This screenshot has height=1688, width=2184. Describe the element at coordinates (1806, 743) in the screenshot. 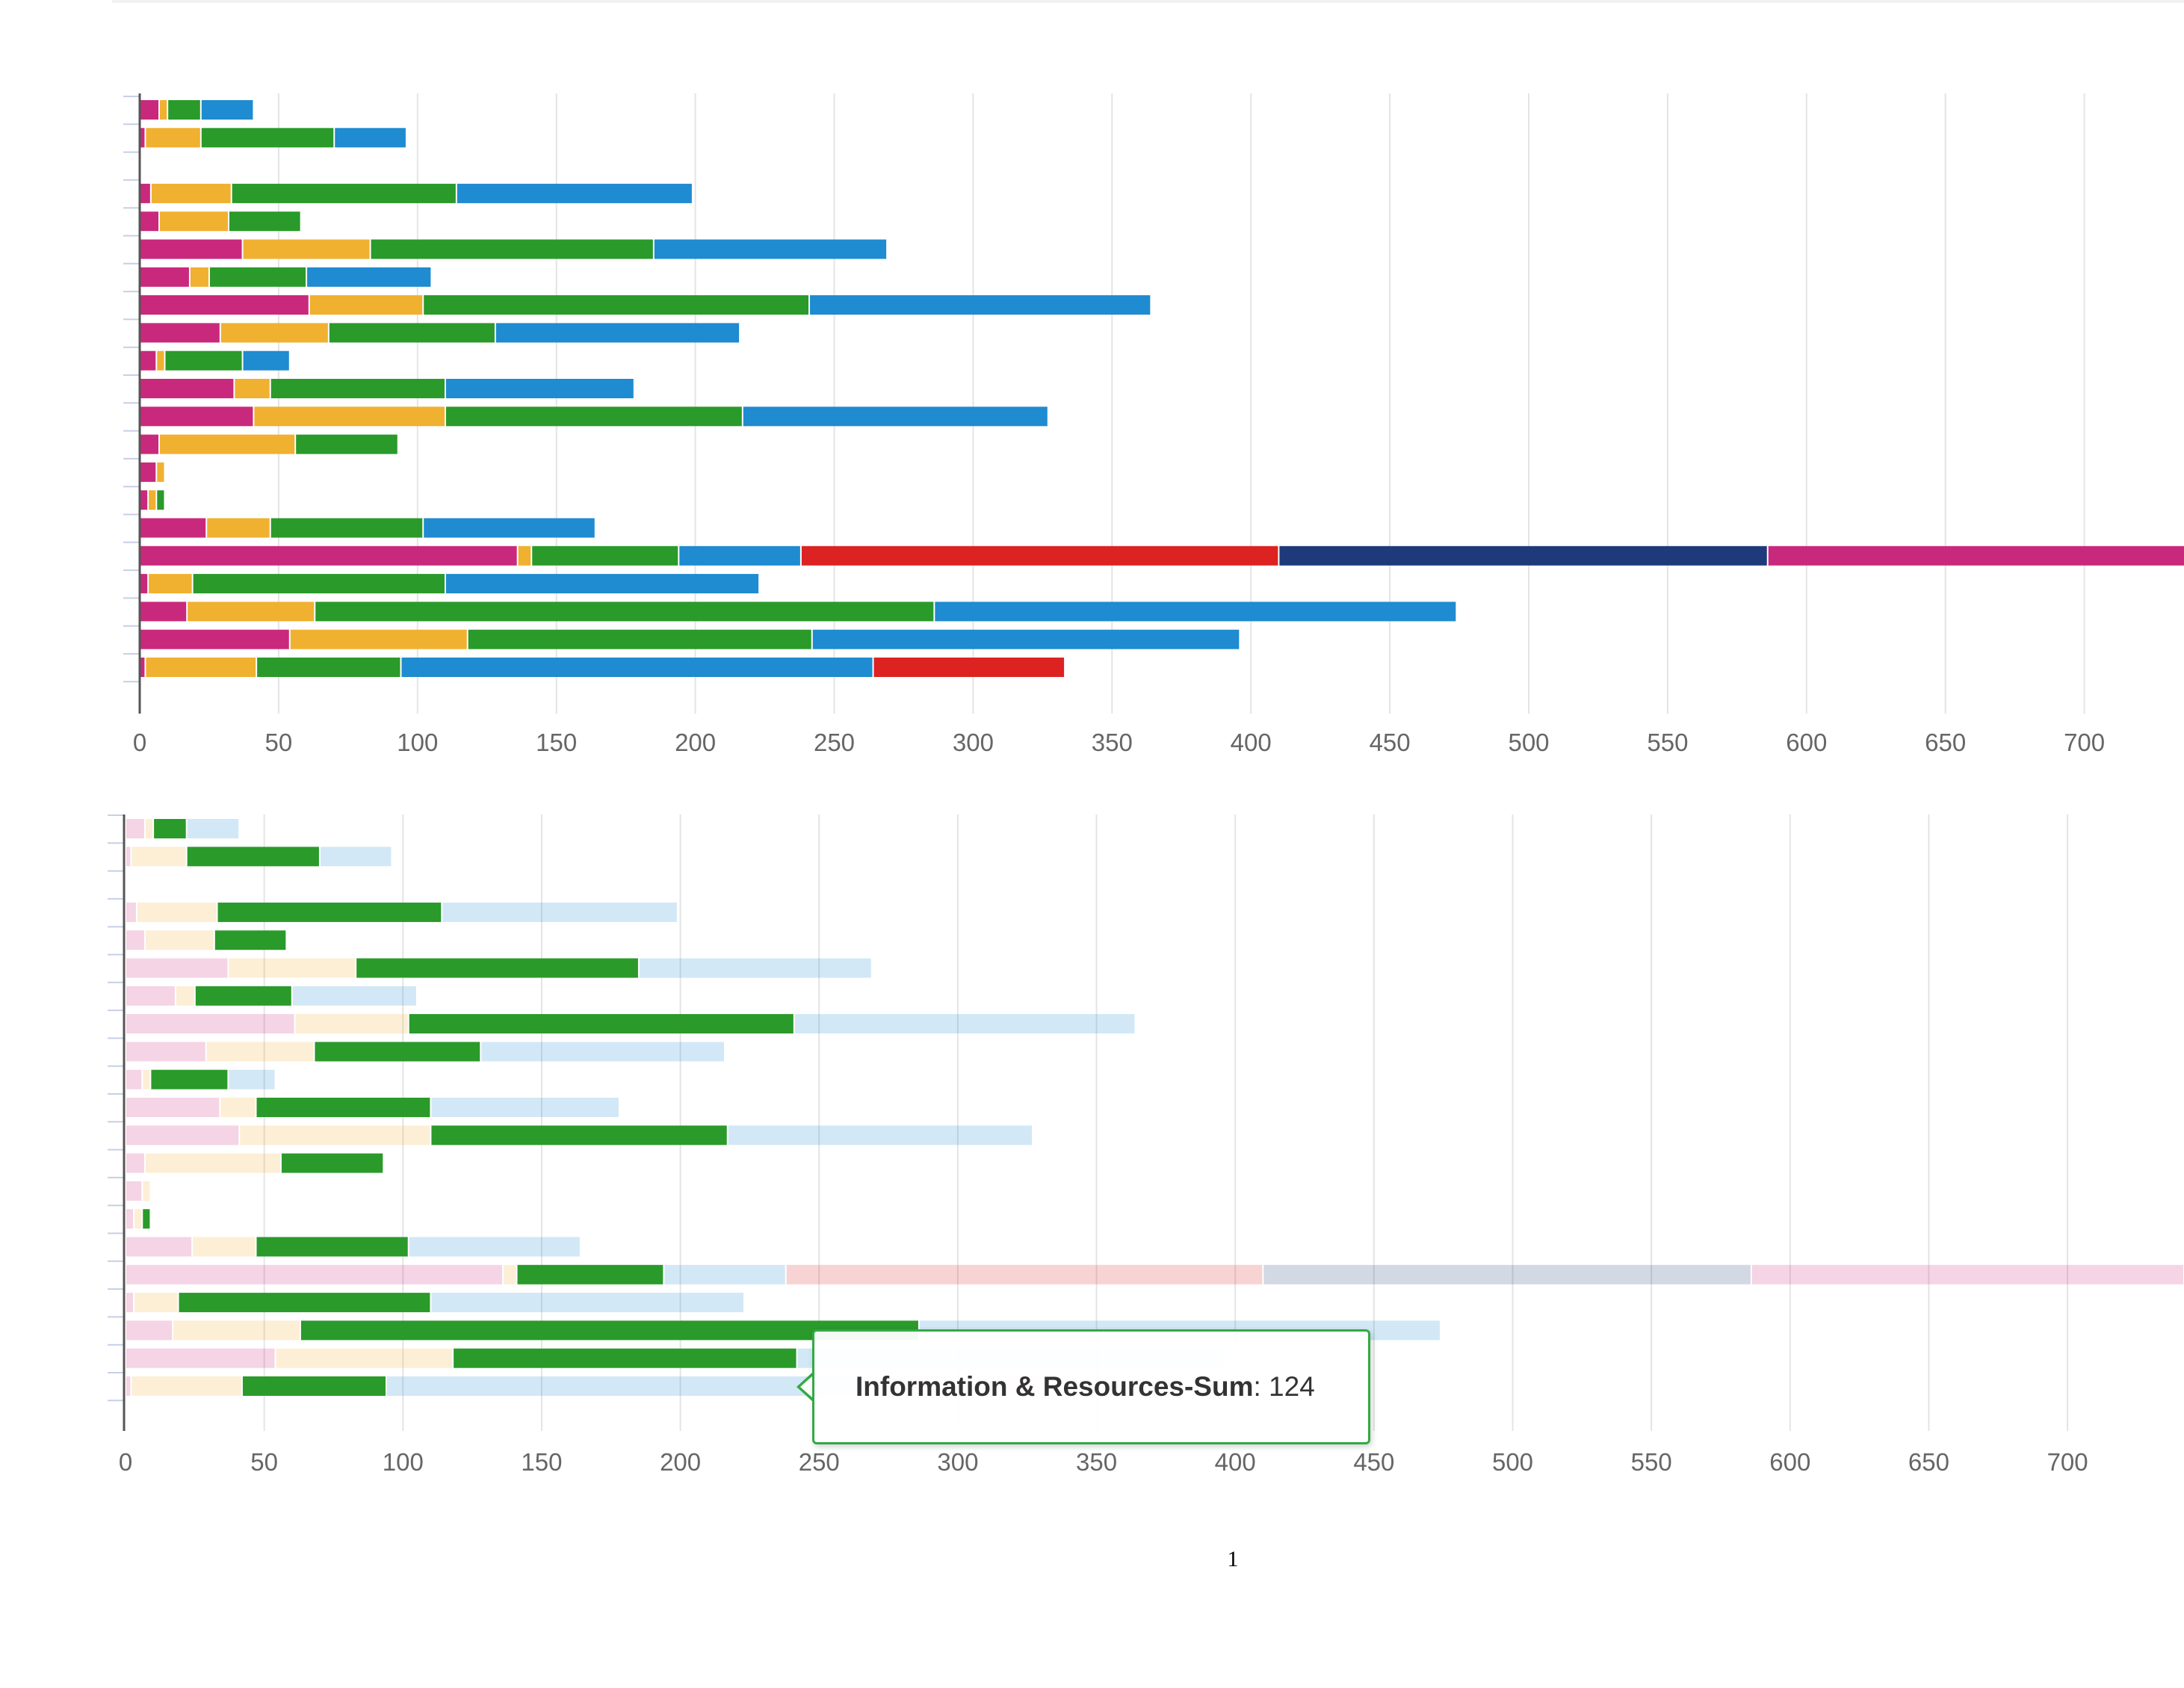

I see `x-tick-label: 600` at that location.